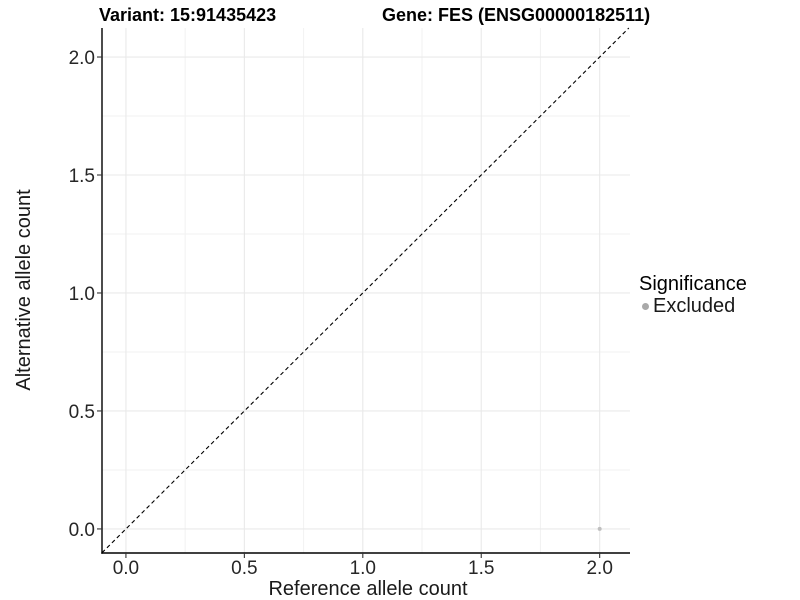 Image resolution: width=800 pixels, height=600 pixels. I want to click on y-tick-label: 0.5, so click(82, 412).